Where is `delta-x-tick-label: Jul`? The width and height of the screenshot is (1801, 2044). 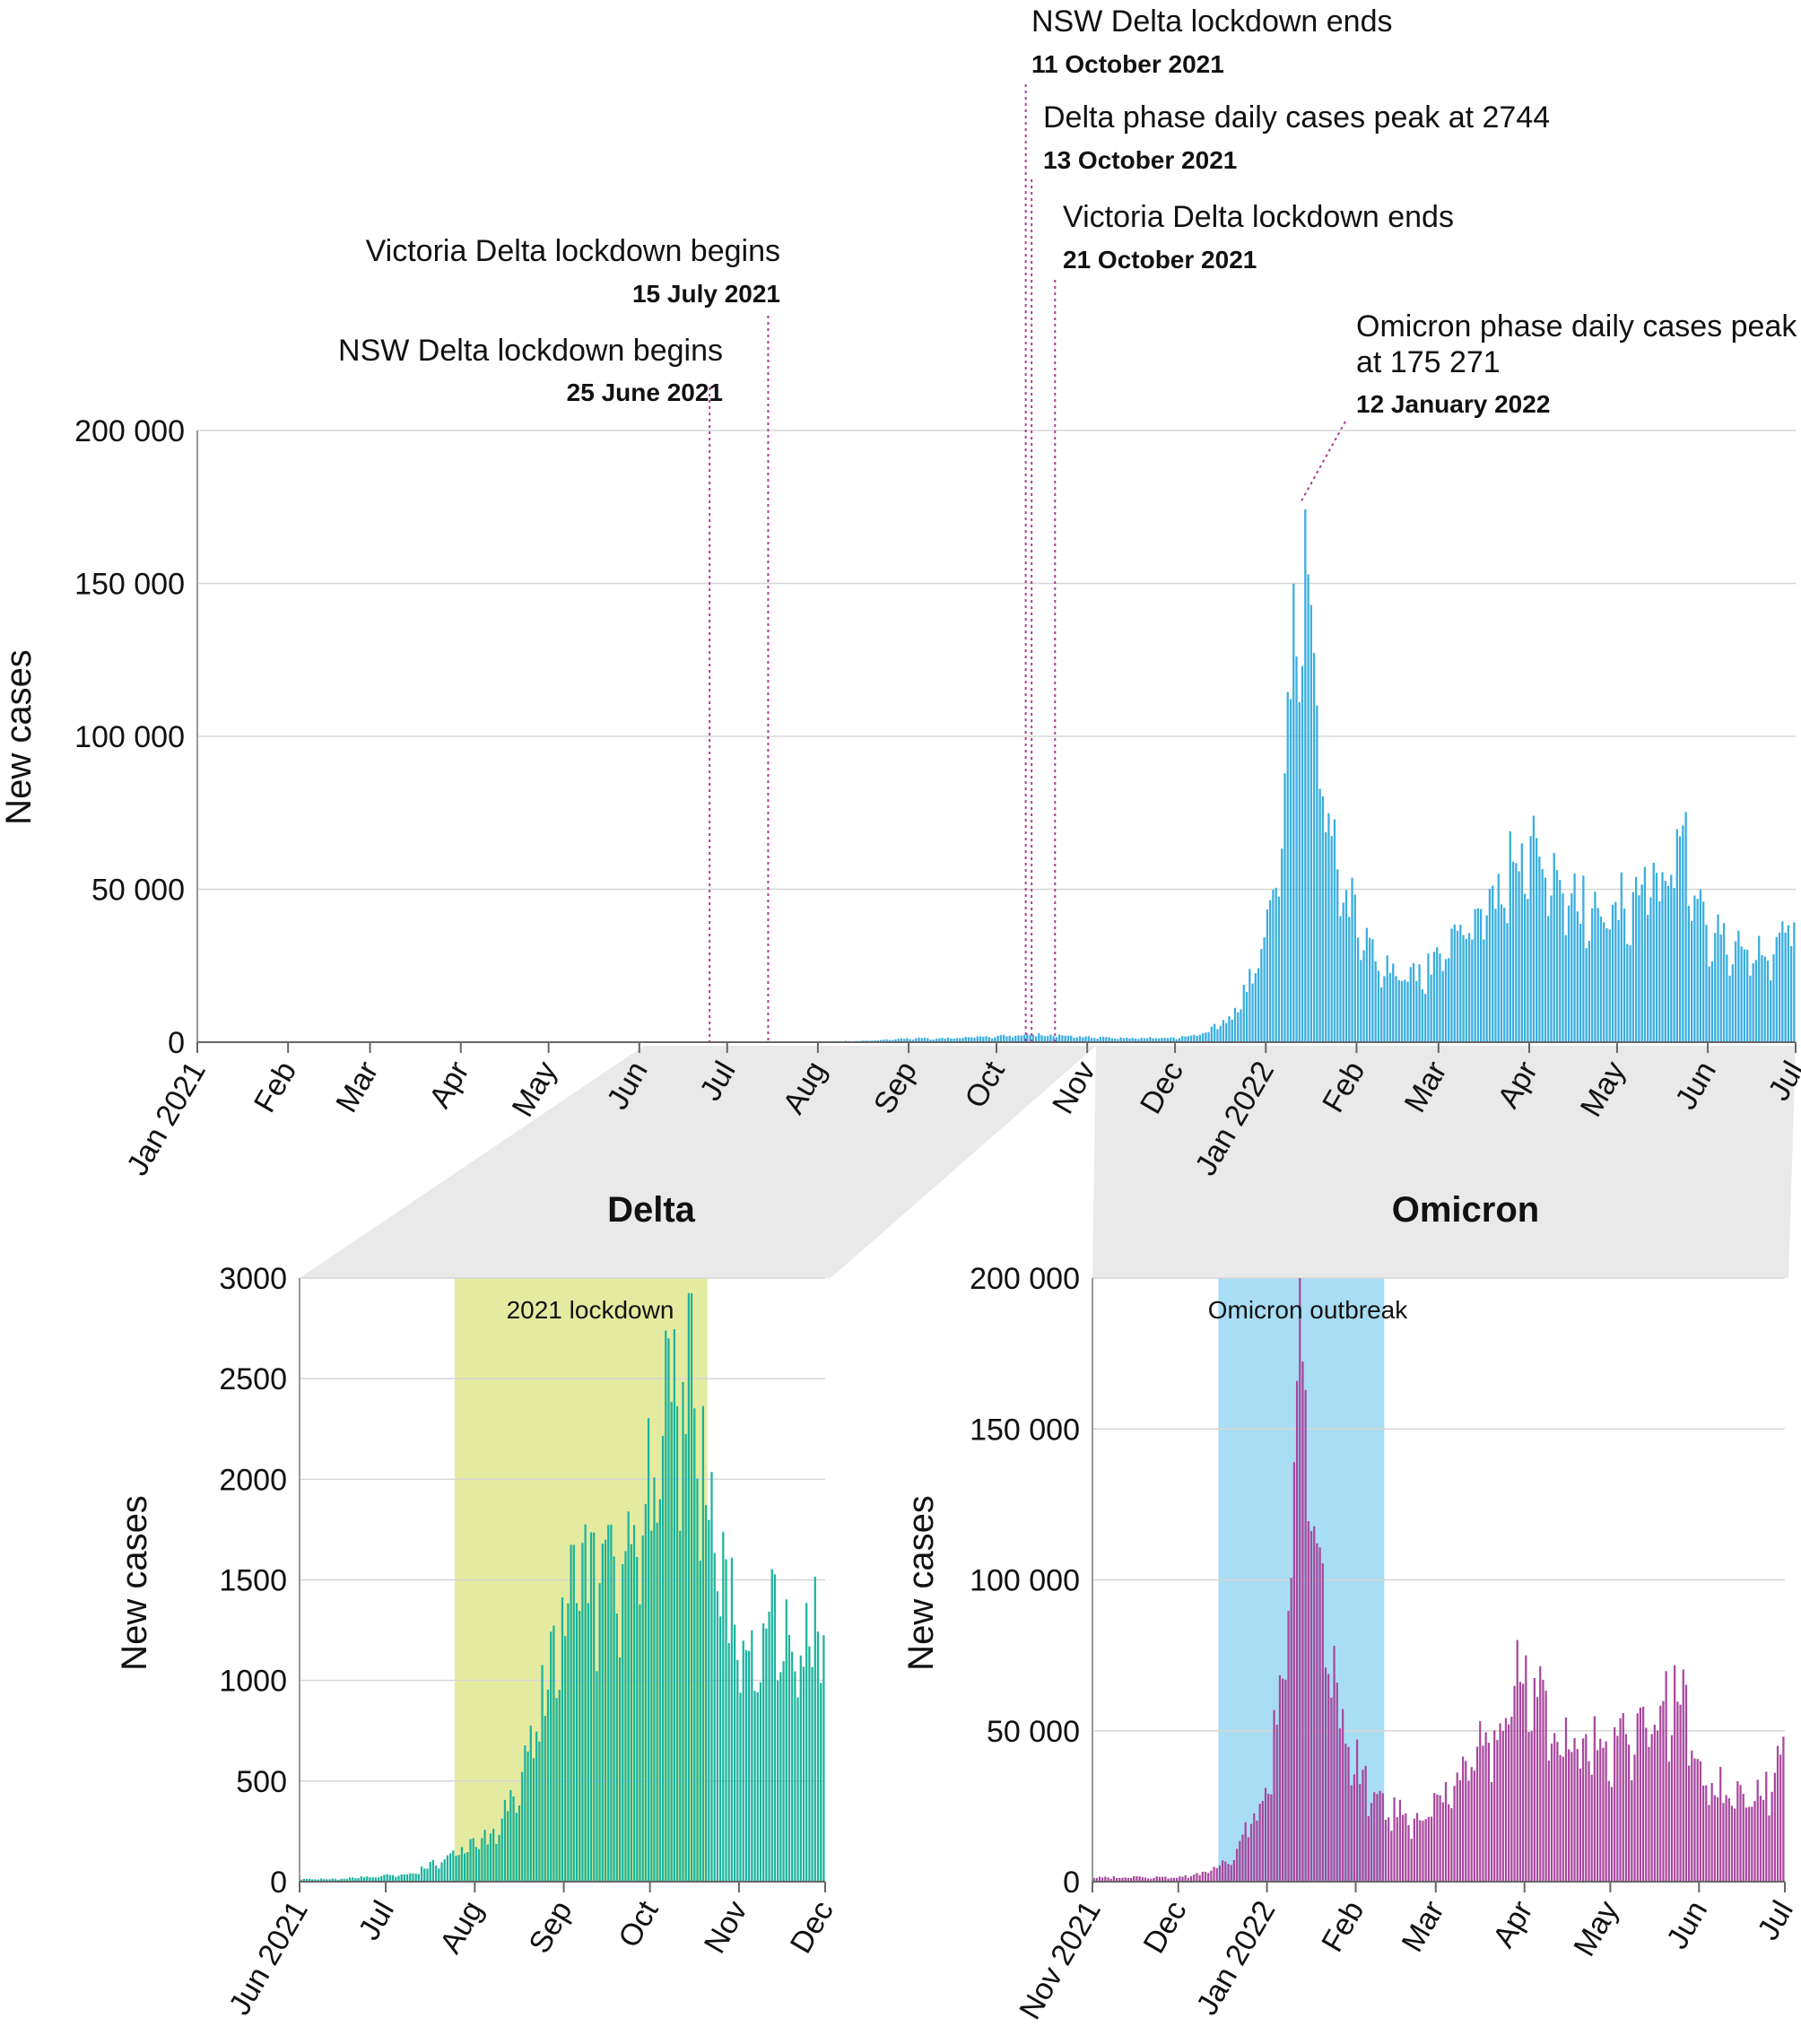 delta-x-tick-label: Jul is located at coordinates (376, 1921).